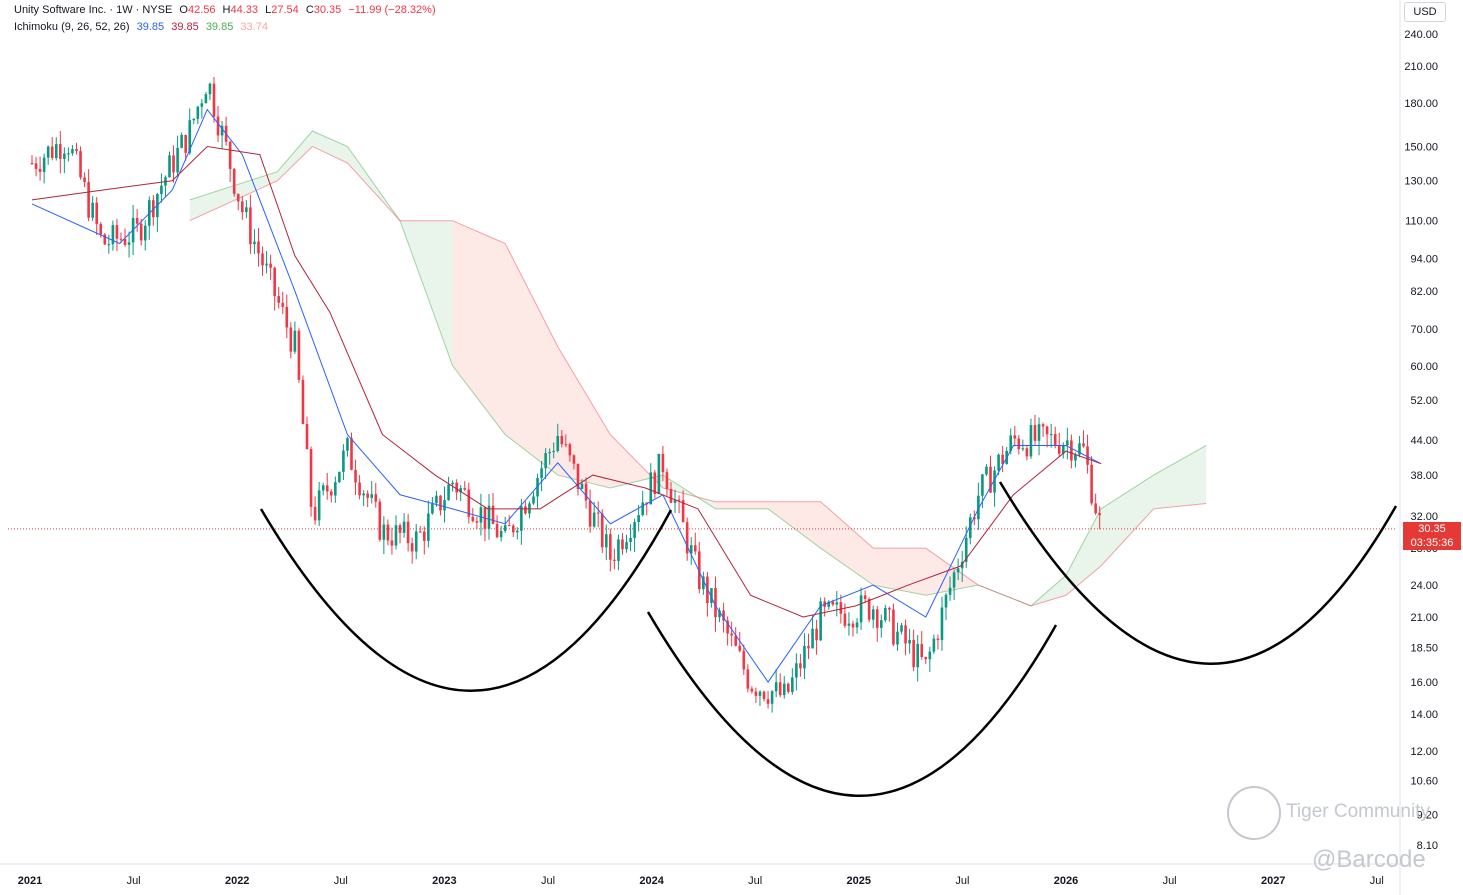  What do you see at coordinates (150, 27) in the screenshot?
I see `ichimoku-conversion-value: 39.85` at bounding box center [150, 27].